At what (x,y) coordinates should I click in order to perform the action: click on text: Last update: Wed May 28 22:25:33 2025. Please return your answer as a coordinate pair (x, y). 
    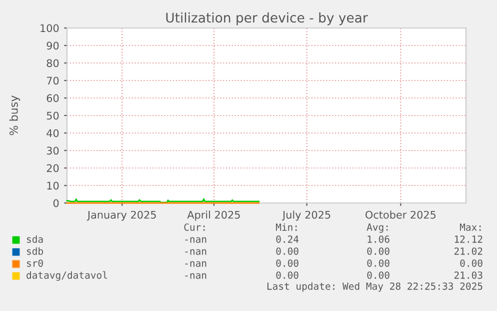
    Looking at the image, I should click on (374, 287).